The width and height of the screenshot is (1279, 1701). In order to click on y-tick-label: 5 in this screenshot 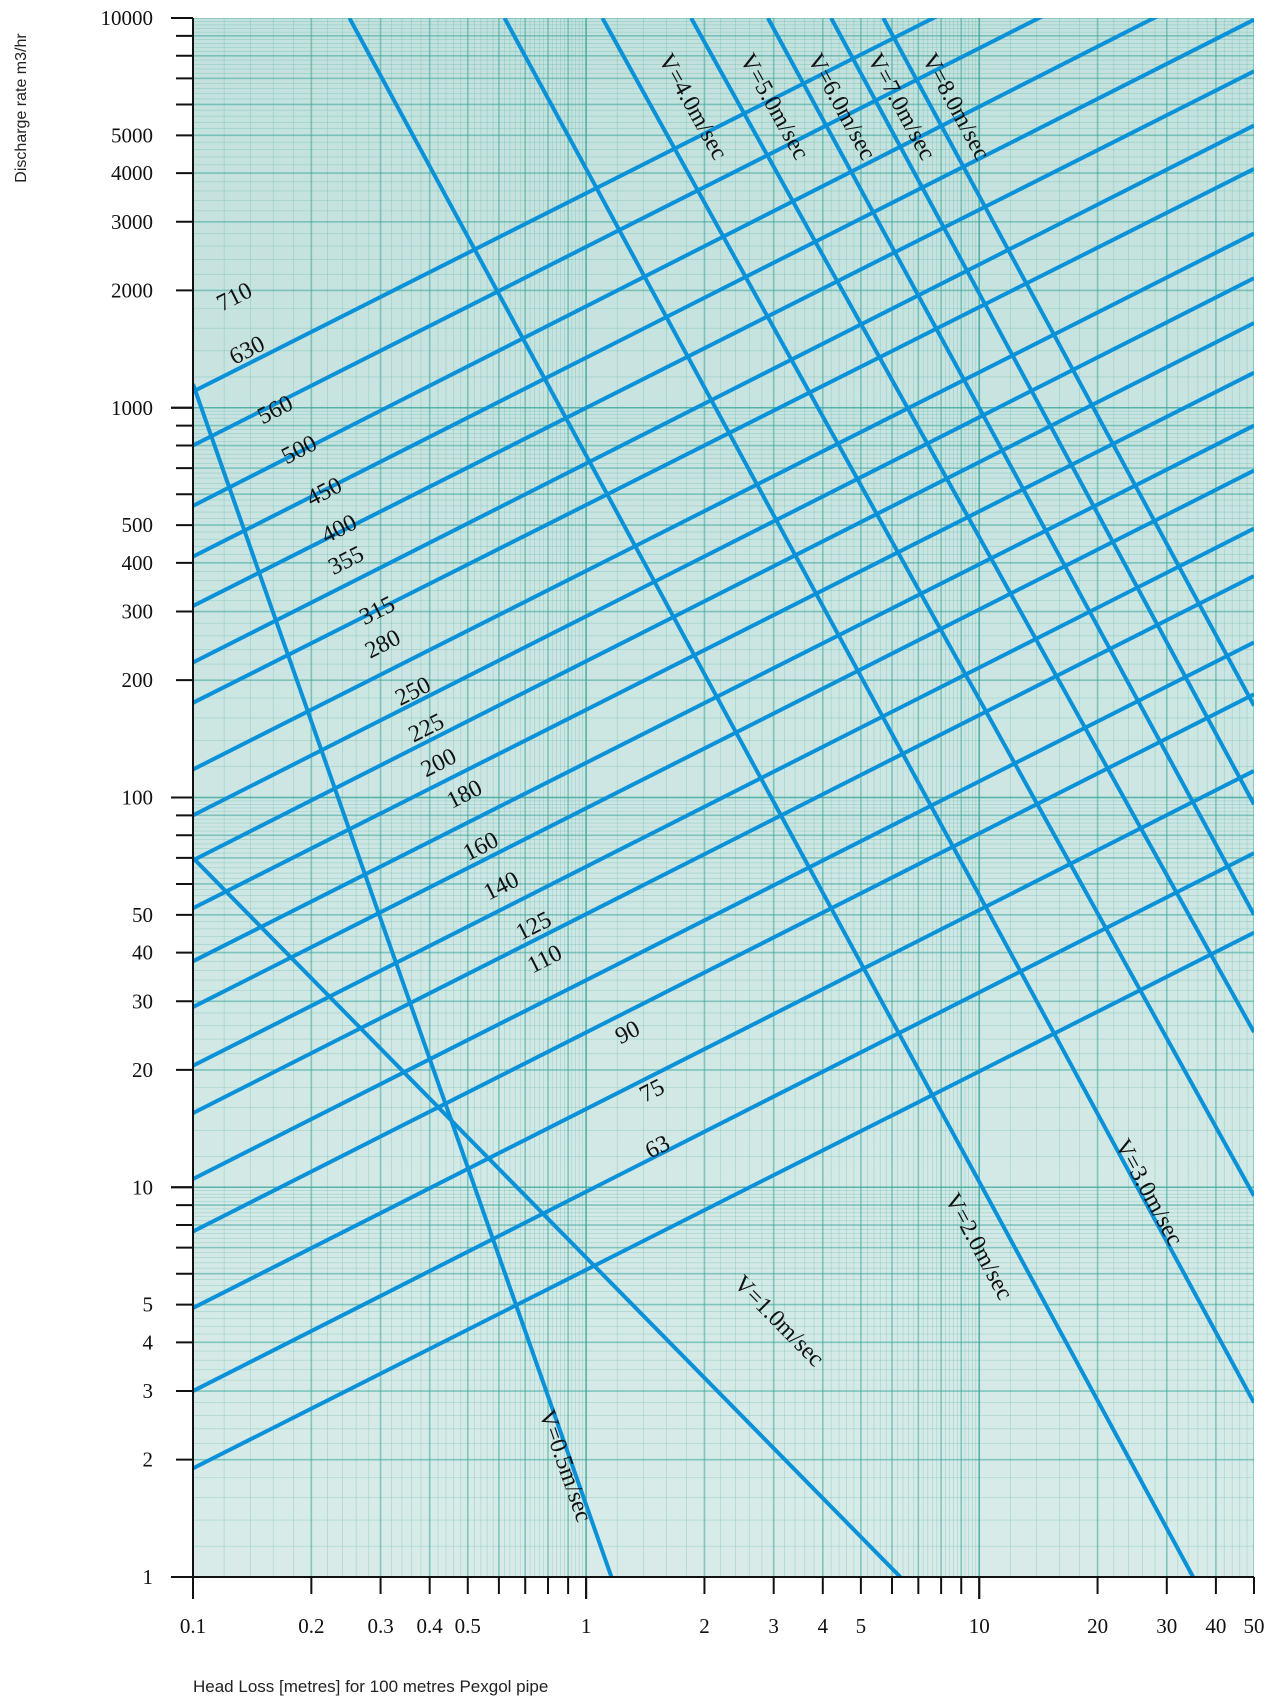, I will do `click(148, 1305)`.